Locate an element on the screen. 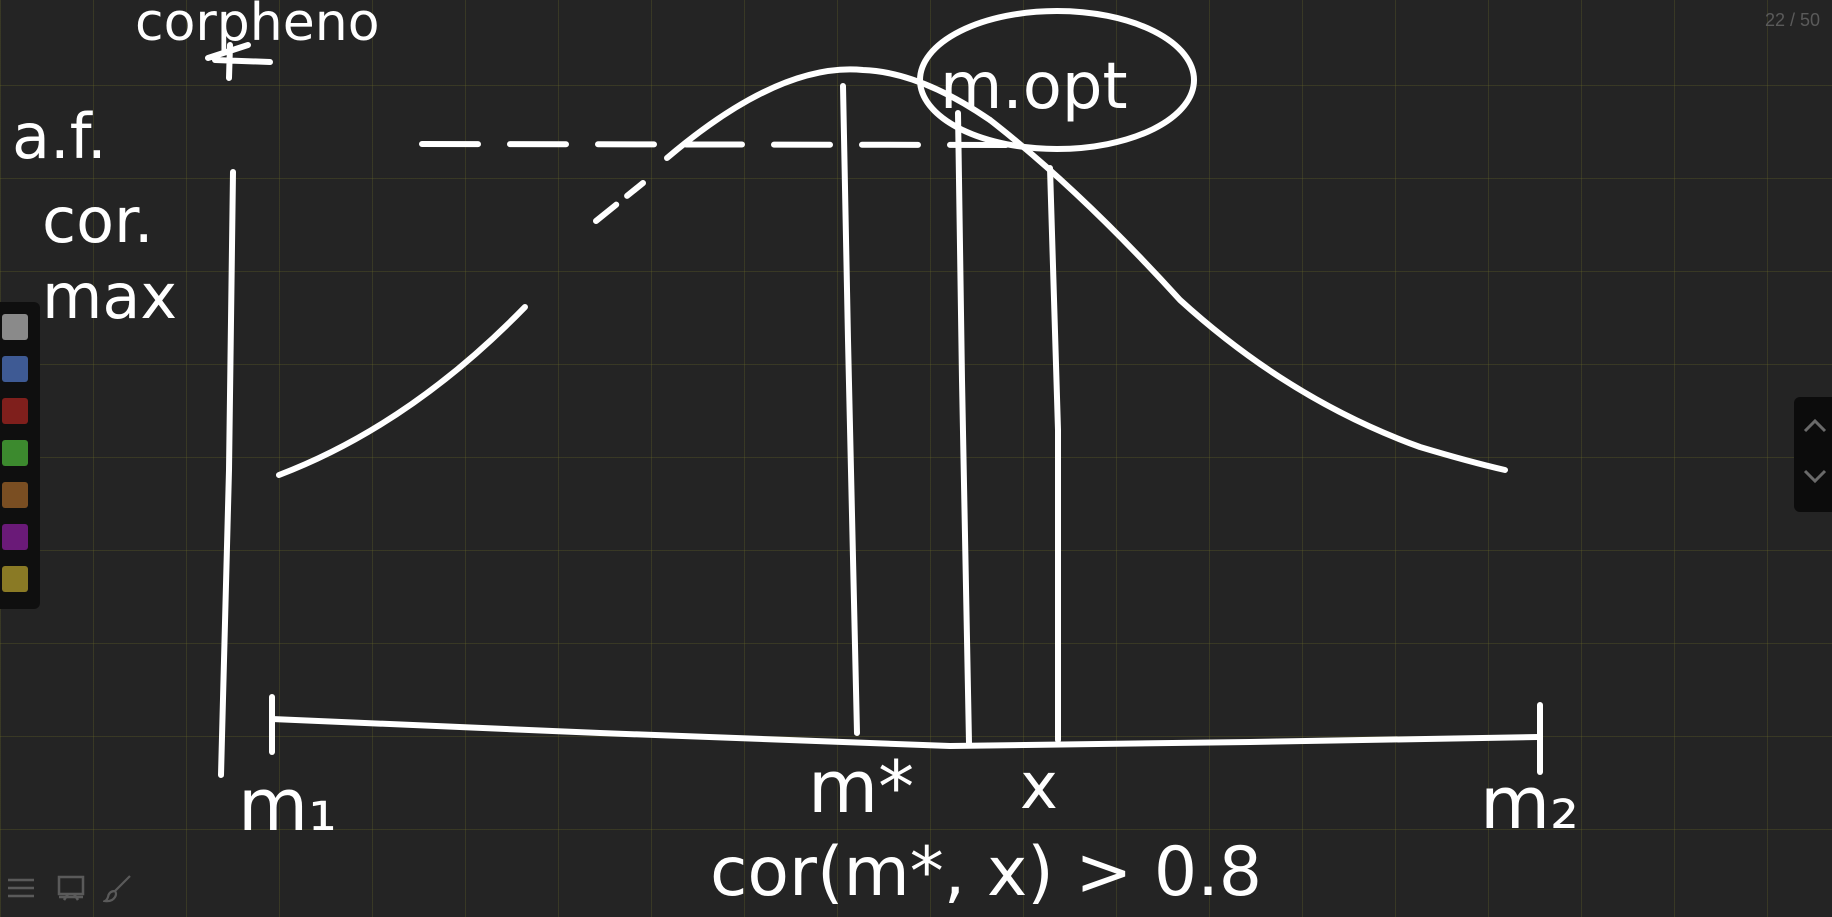 The width and height of the screenshot is (1832, 917). swatch-gray is located at coordinates (15, 327).